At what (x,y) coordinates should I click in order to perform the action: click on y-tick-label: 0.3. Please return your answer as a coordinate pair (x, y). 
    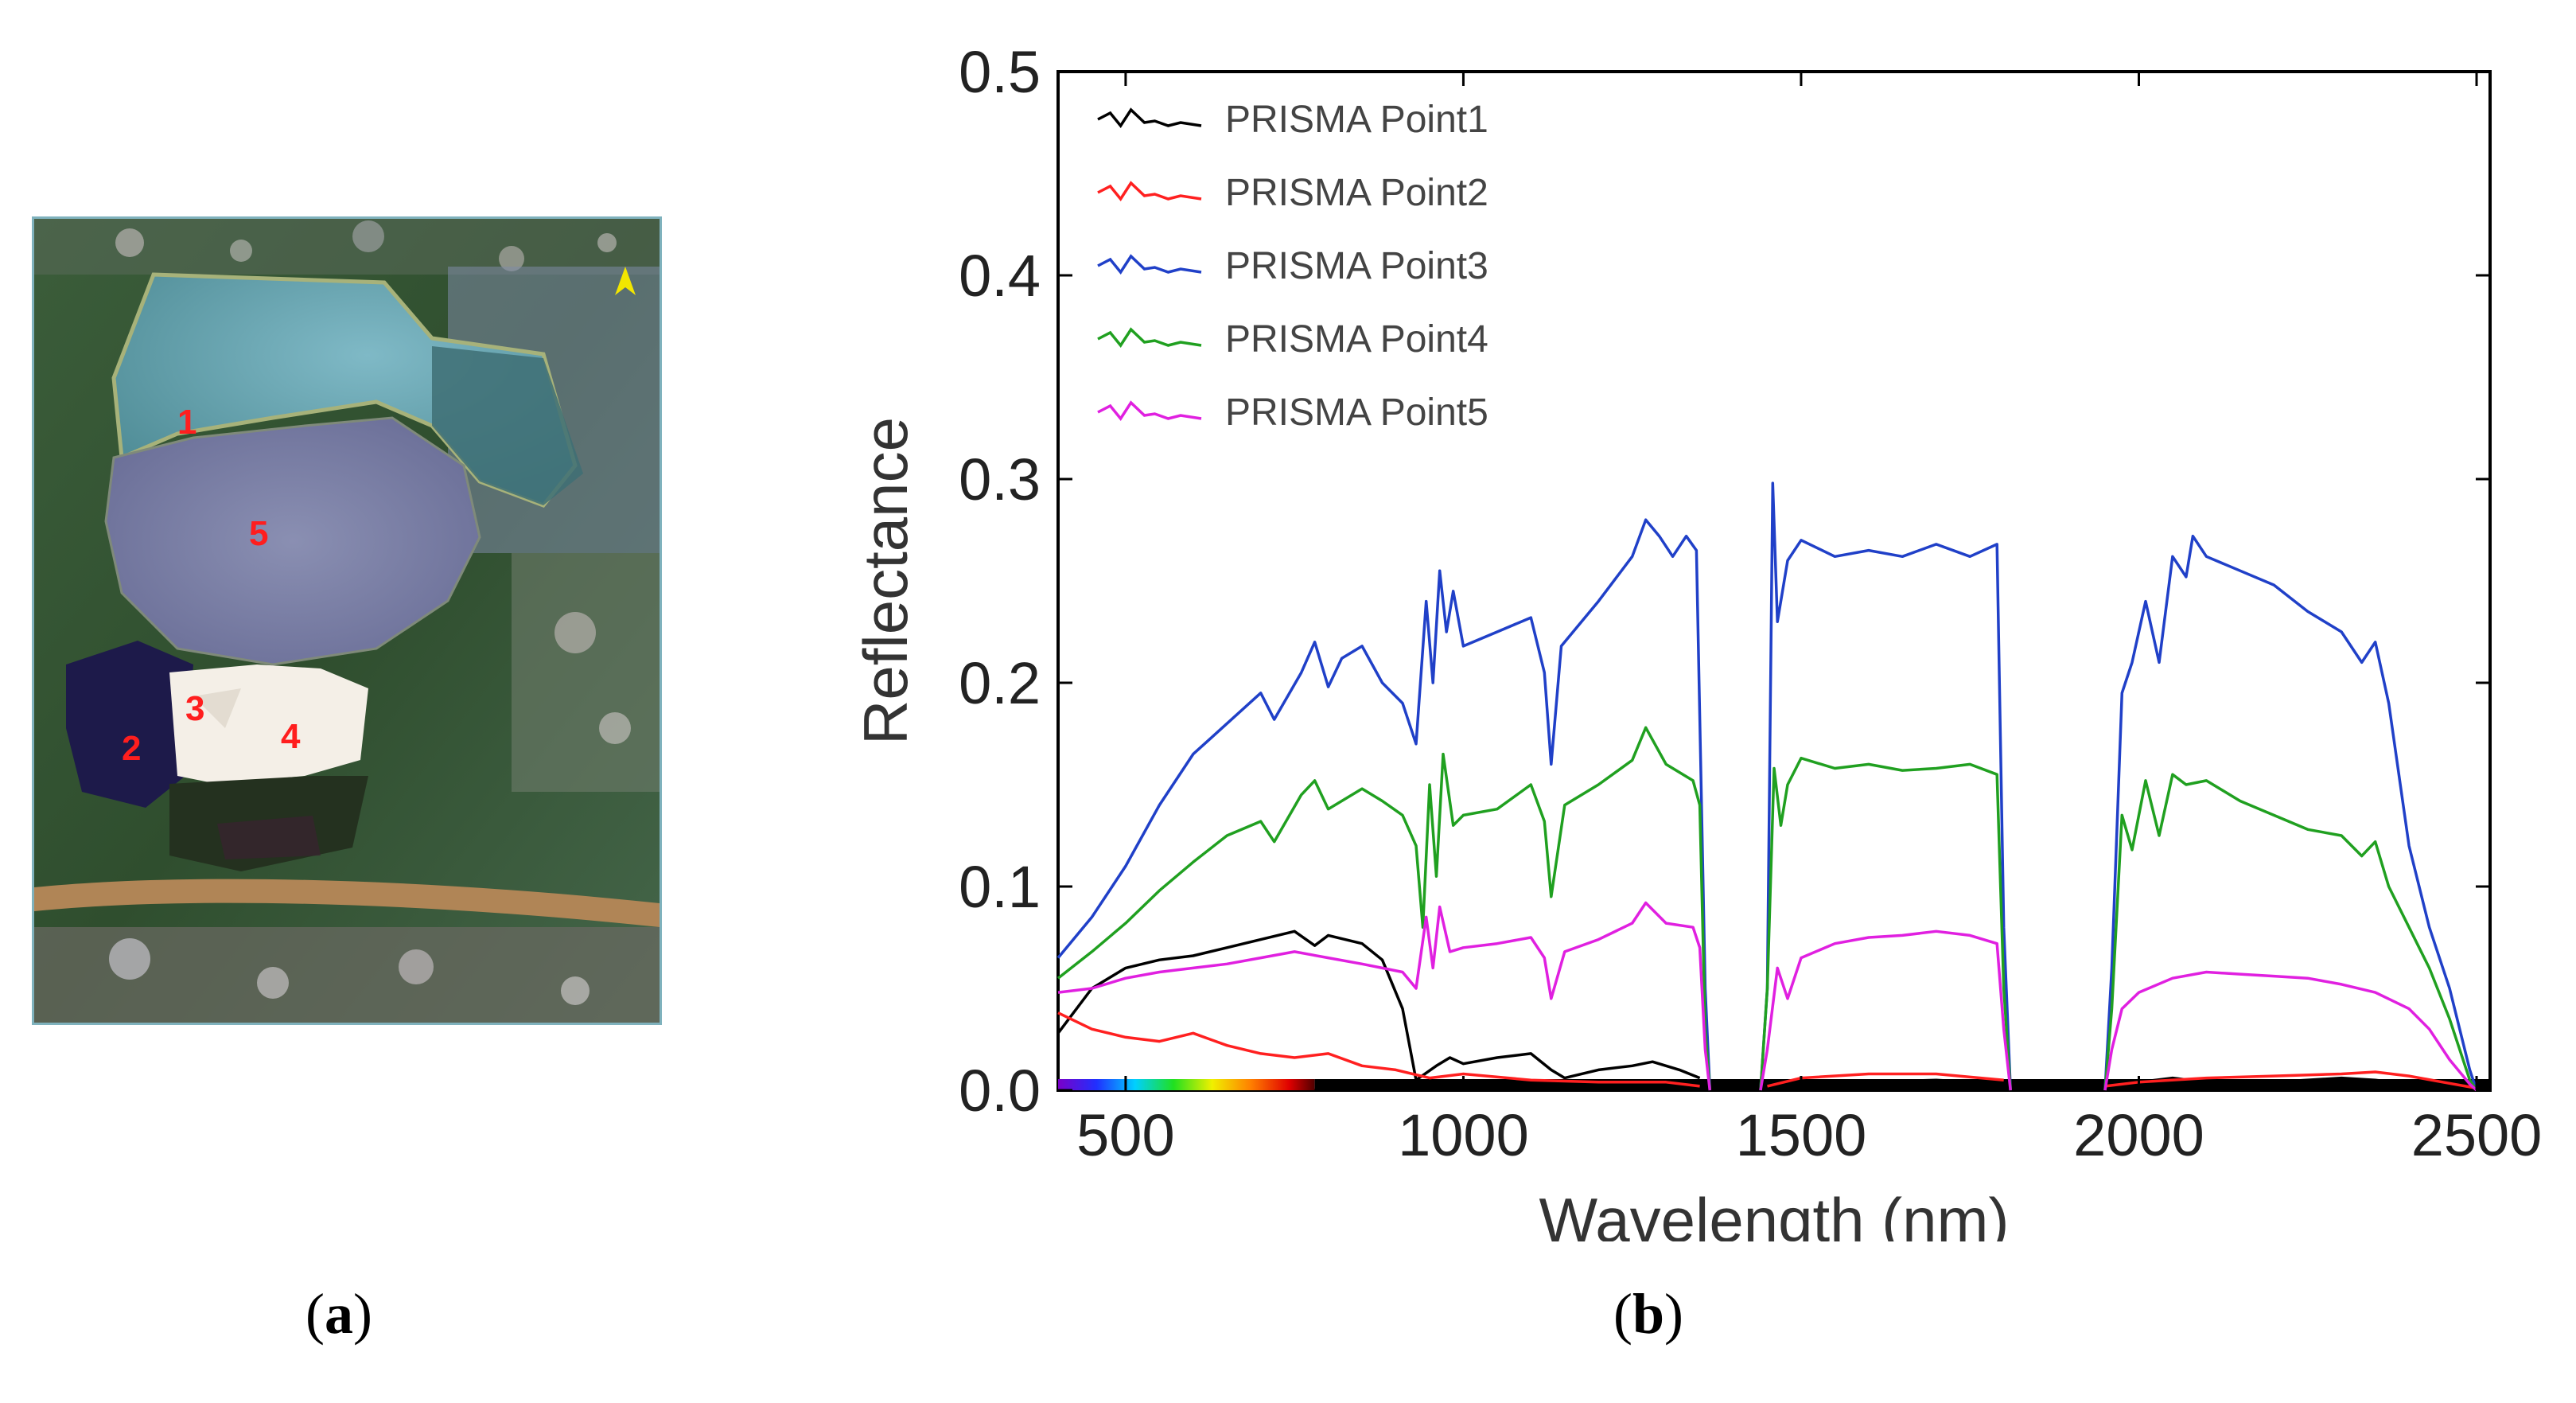
    Looking at the image, I should click on (1000, 479).